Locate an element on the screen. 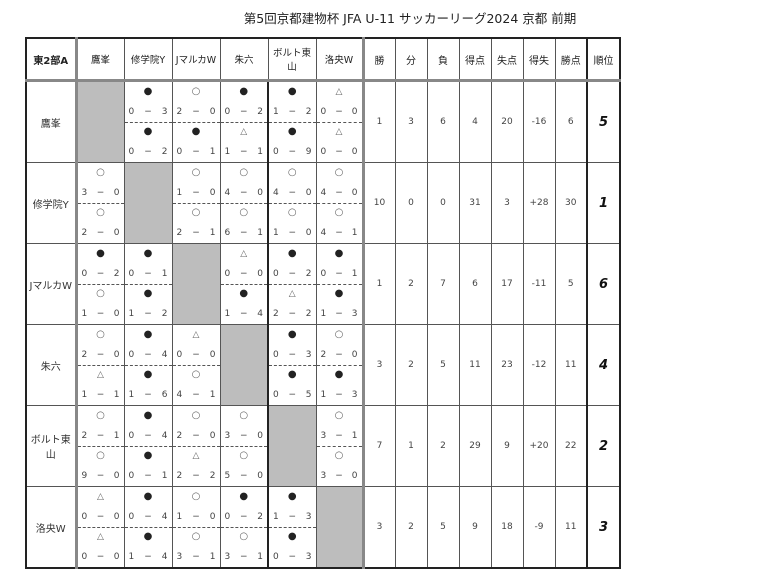 This screenshot has width=780, height=586. goal-difference-value: -12 is located at coordinates (539, 365).